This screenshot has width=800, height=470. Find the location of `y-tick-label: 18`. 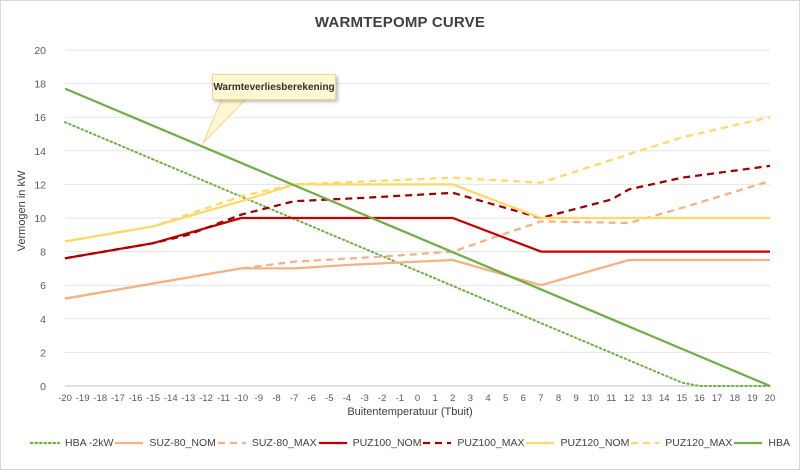

y-tick-label: 18 is located at coordinates (40, 85).